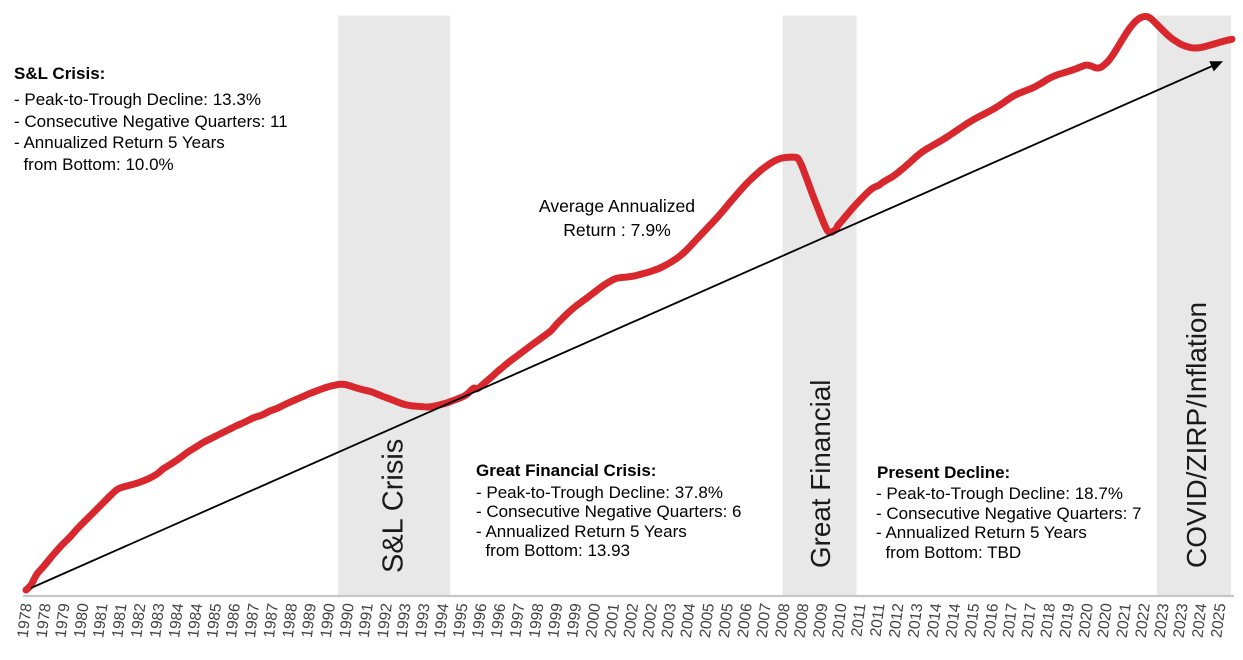 The width and height of the screenshot is (1243, 660). Describe the element at coordinates (1067, 620) in the screenshot. I see `svg-text: 2019` at that location.